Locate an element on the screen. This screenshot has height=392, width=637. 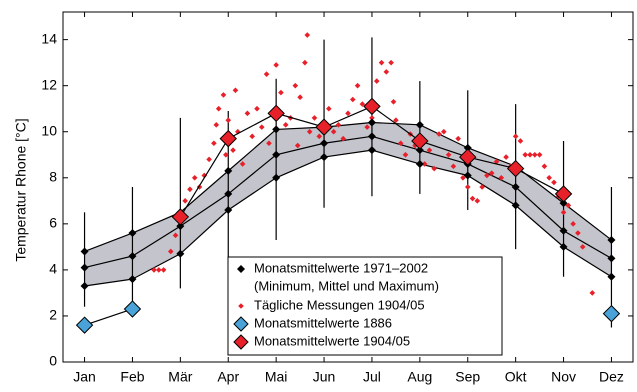
legend-box is located at coordinates (365, 306).